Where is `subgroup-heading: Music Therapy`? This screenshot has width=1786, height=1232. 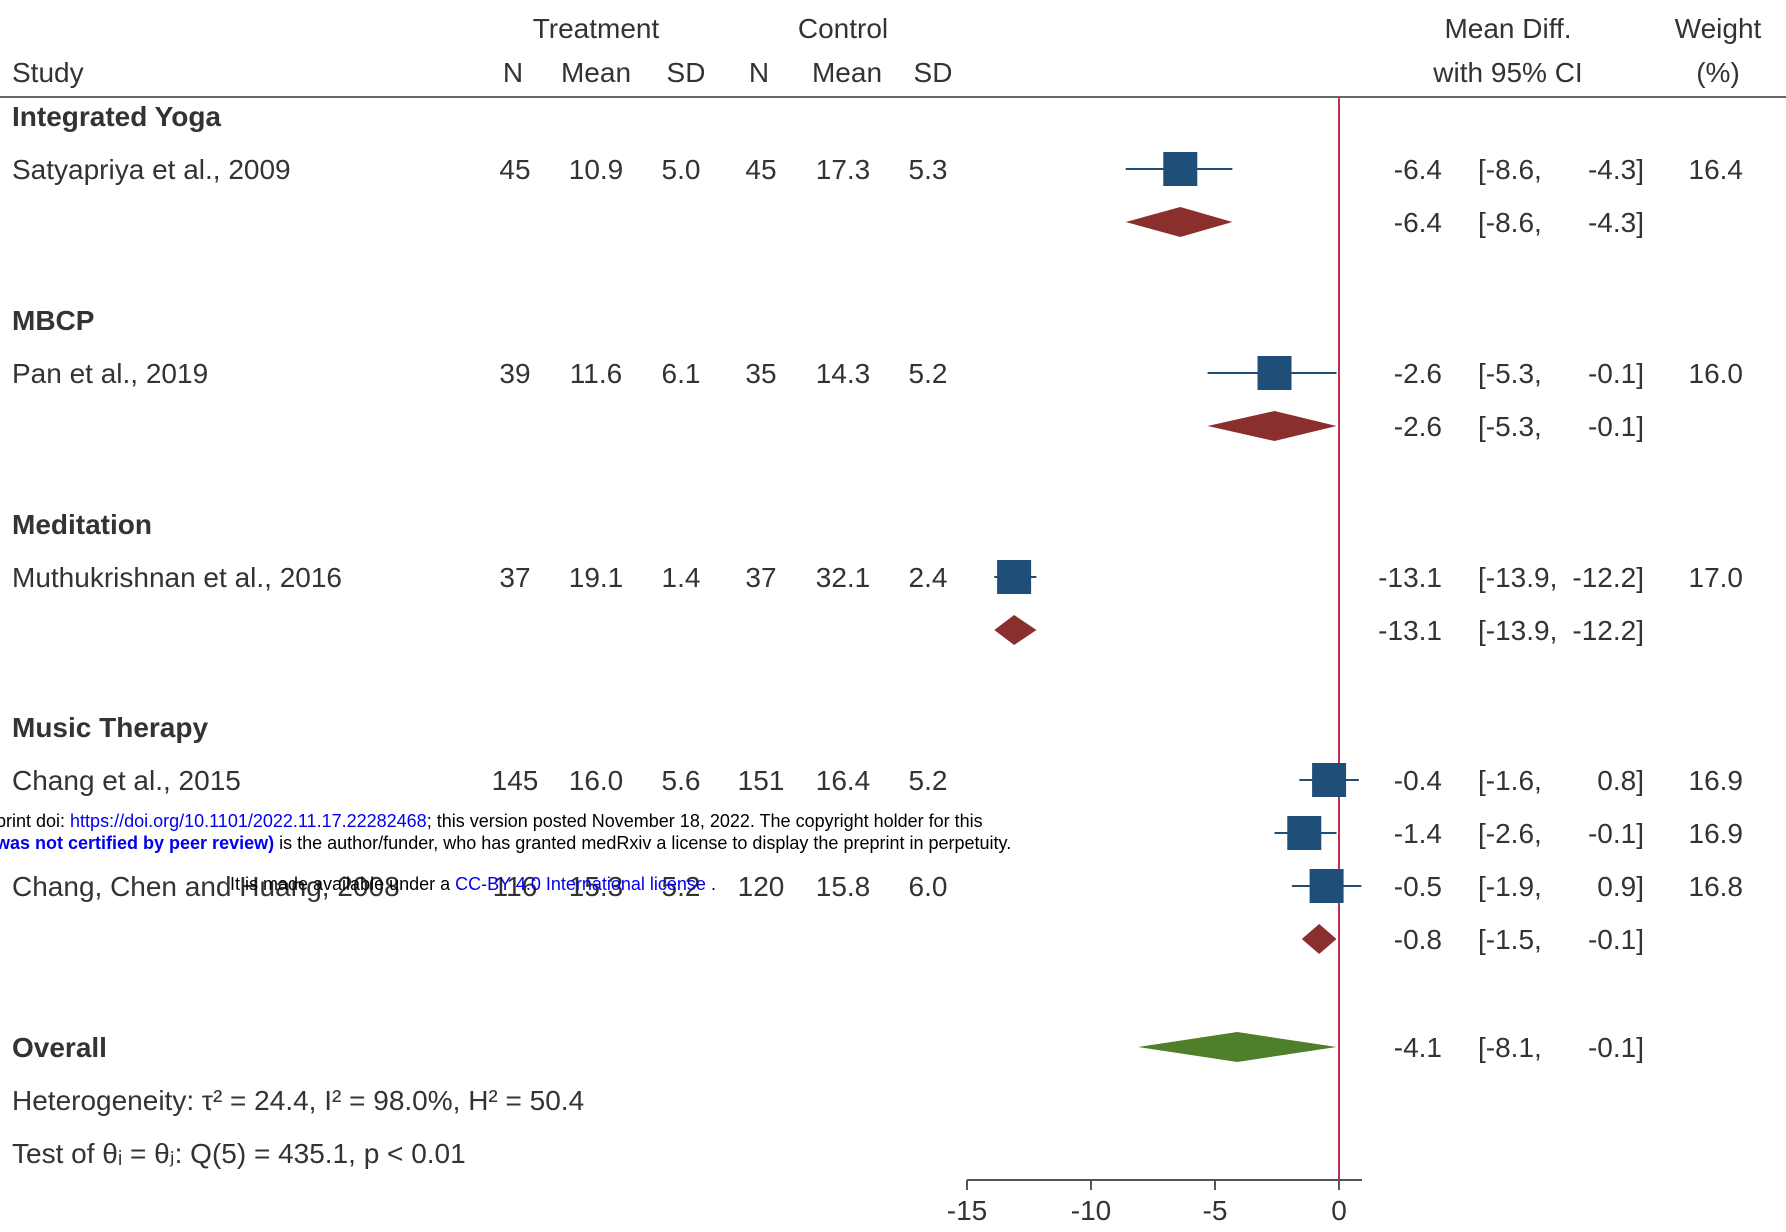
subgroup-heading: Music Therapy is located at coordinates (110, 727).